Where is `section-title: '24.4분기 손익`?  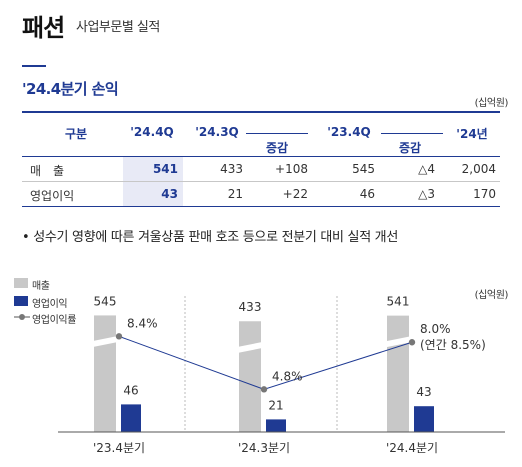
section-title: '24.4분기 손익 is located at coordinates (70, 89).